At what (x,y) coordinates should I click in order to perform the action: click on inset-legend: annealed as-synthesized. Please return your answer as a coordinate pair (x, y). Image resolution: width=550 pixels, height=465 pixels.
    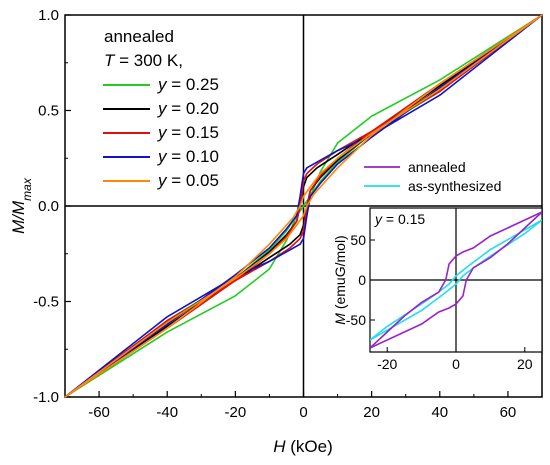
    Looking at the image, I should click on (432, 176).